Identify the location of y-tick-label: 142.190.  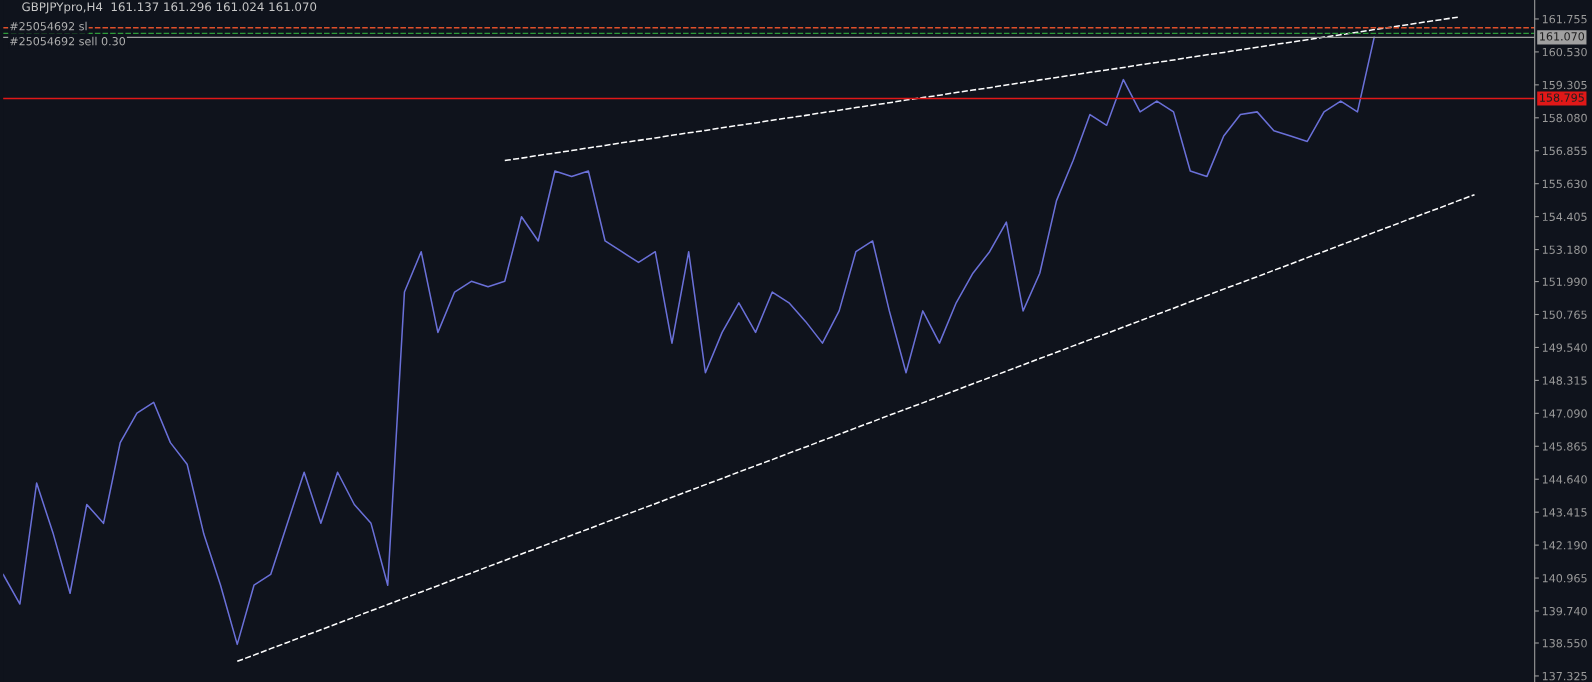
(1564, 545).